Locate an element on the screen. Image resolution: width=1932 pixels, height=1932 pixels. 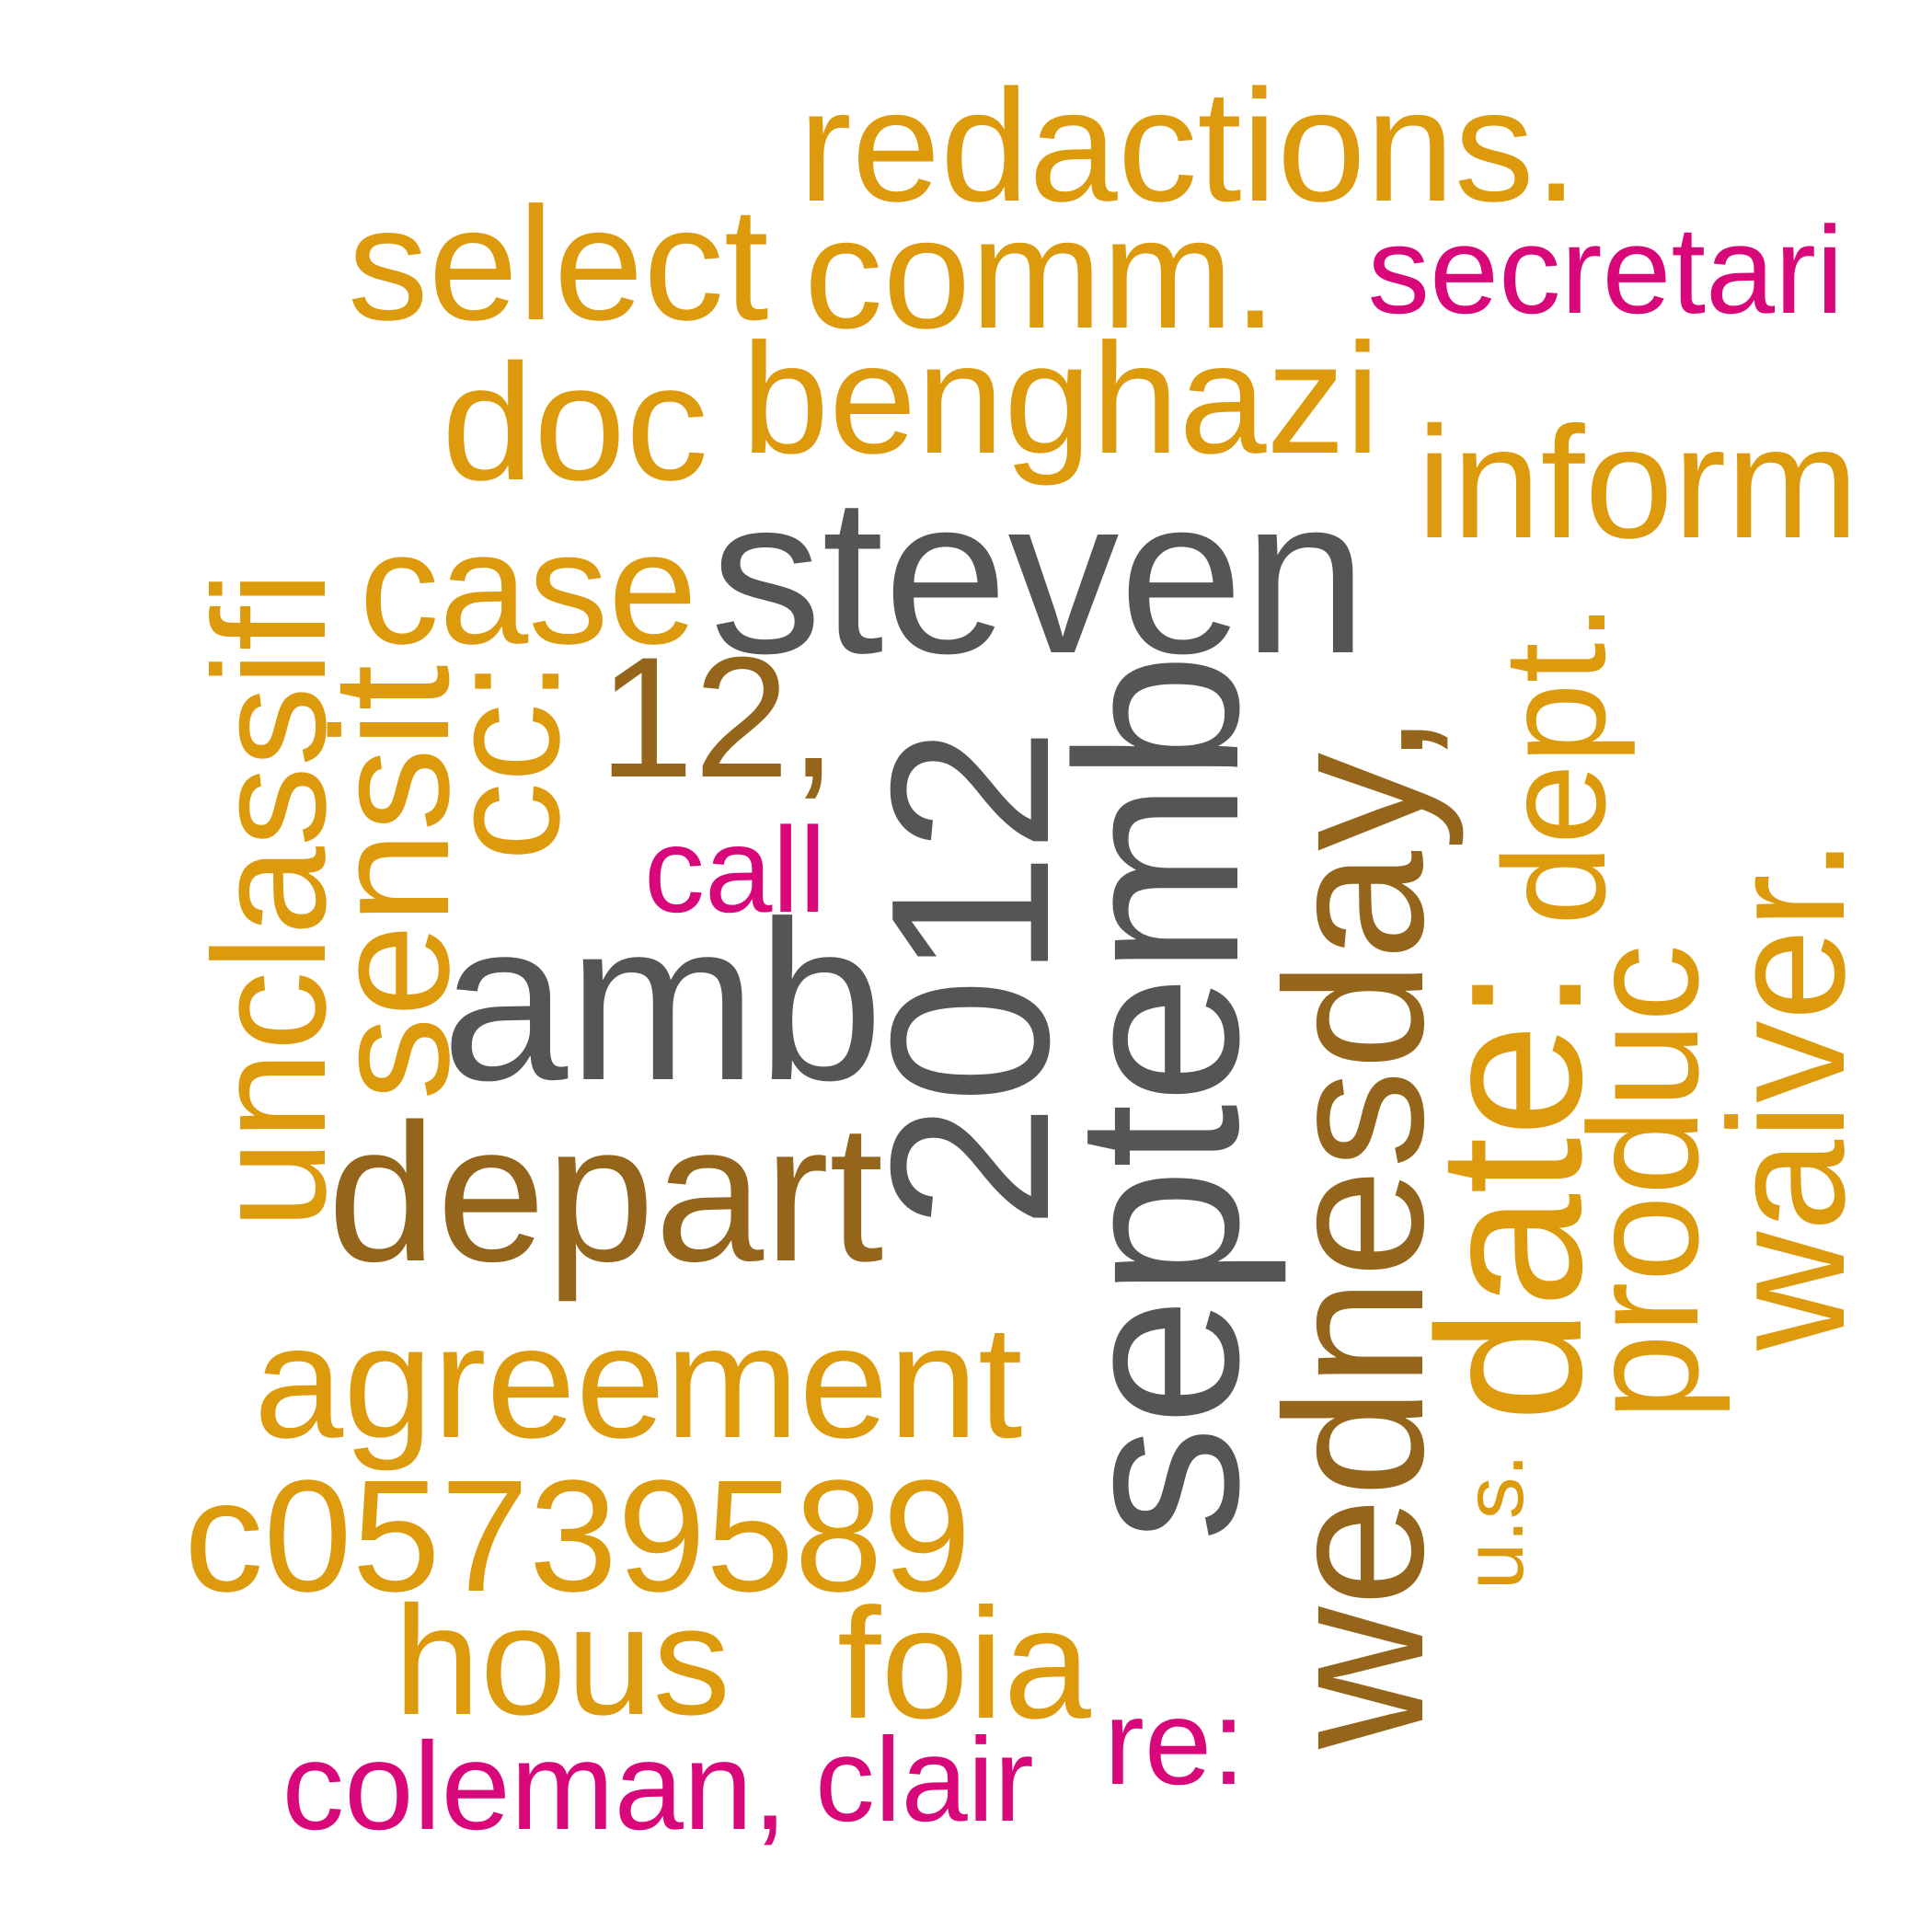
word-dept: dept. is located at coordinates (1555, 764).